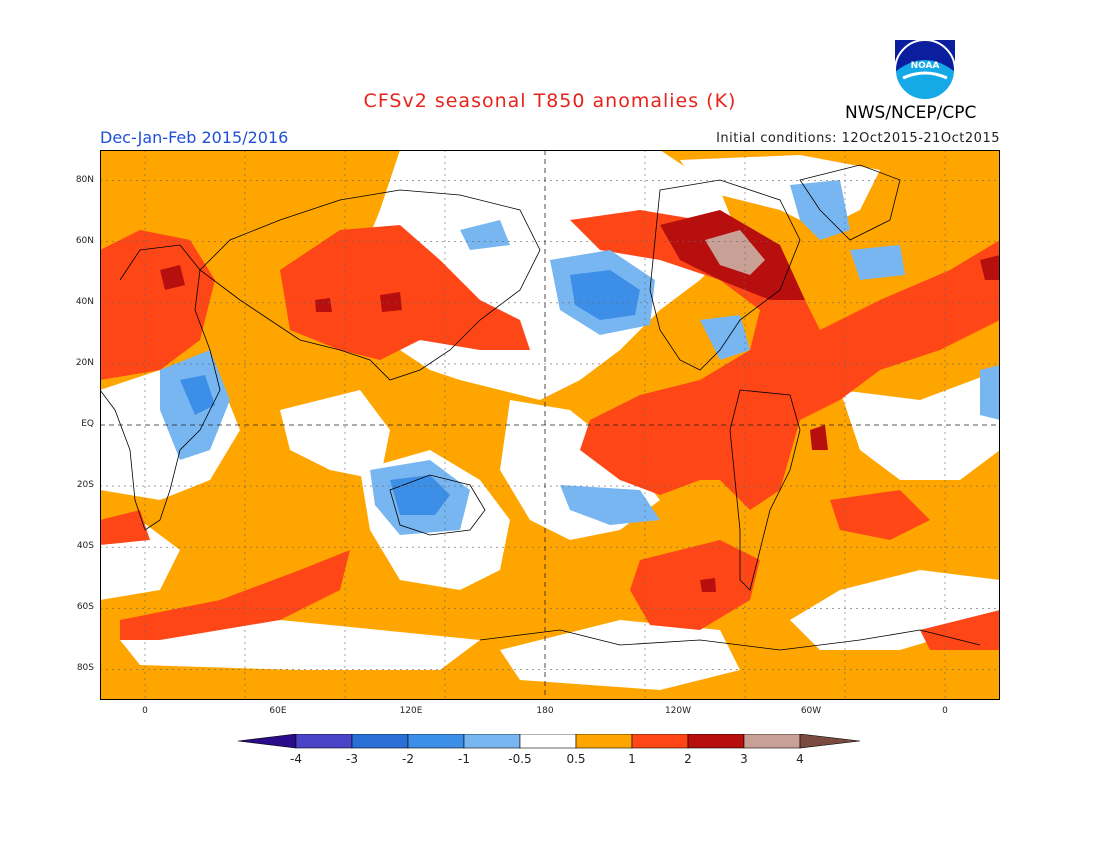 The height and width of the screenshot is (850, 1100). Describe the element at coordinates (352, 759) in the screenshot. I see `colorbar-label: -3` at that location.